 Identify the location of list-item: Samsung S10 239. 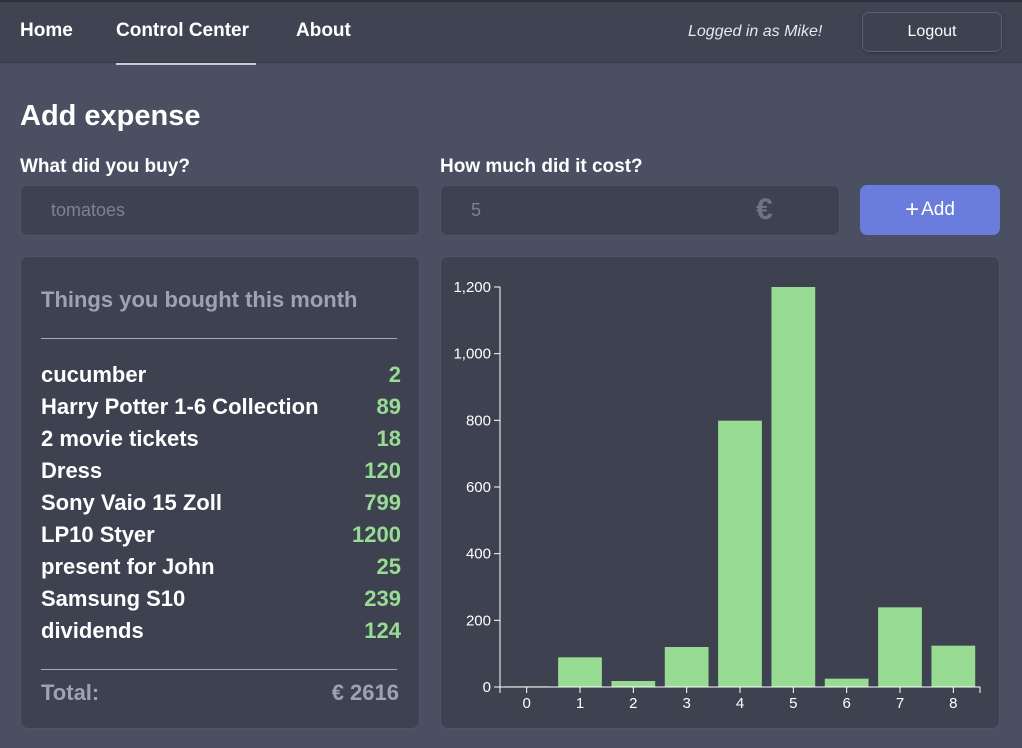
(221, 599).